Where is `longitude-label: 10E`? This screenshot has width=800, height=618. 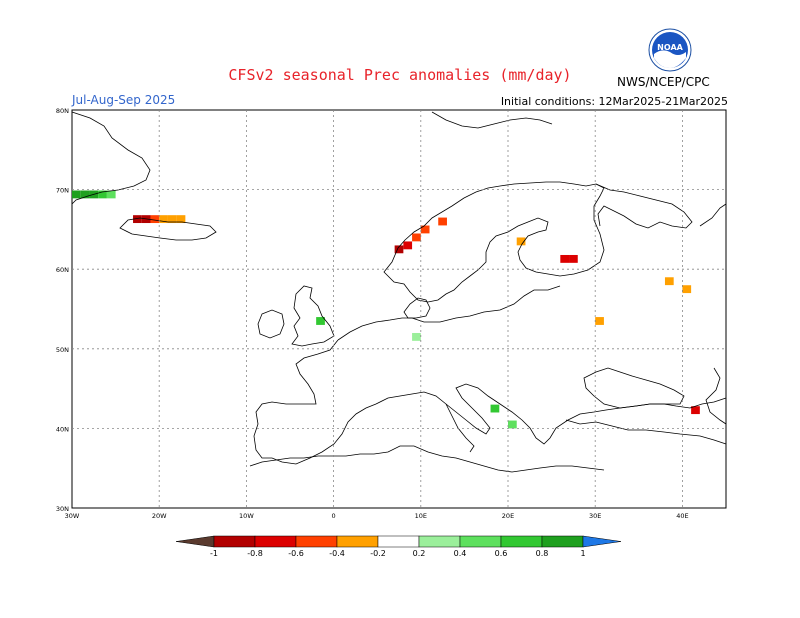
longitude-label: 10E is located at coordinates (421, 516).